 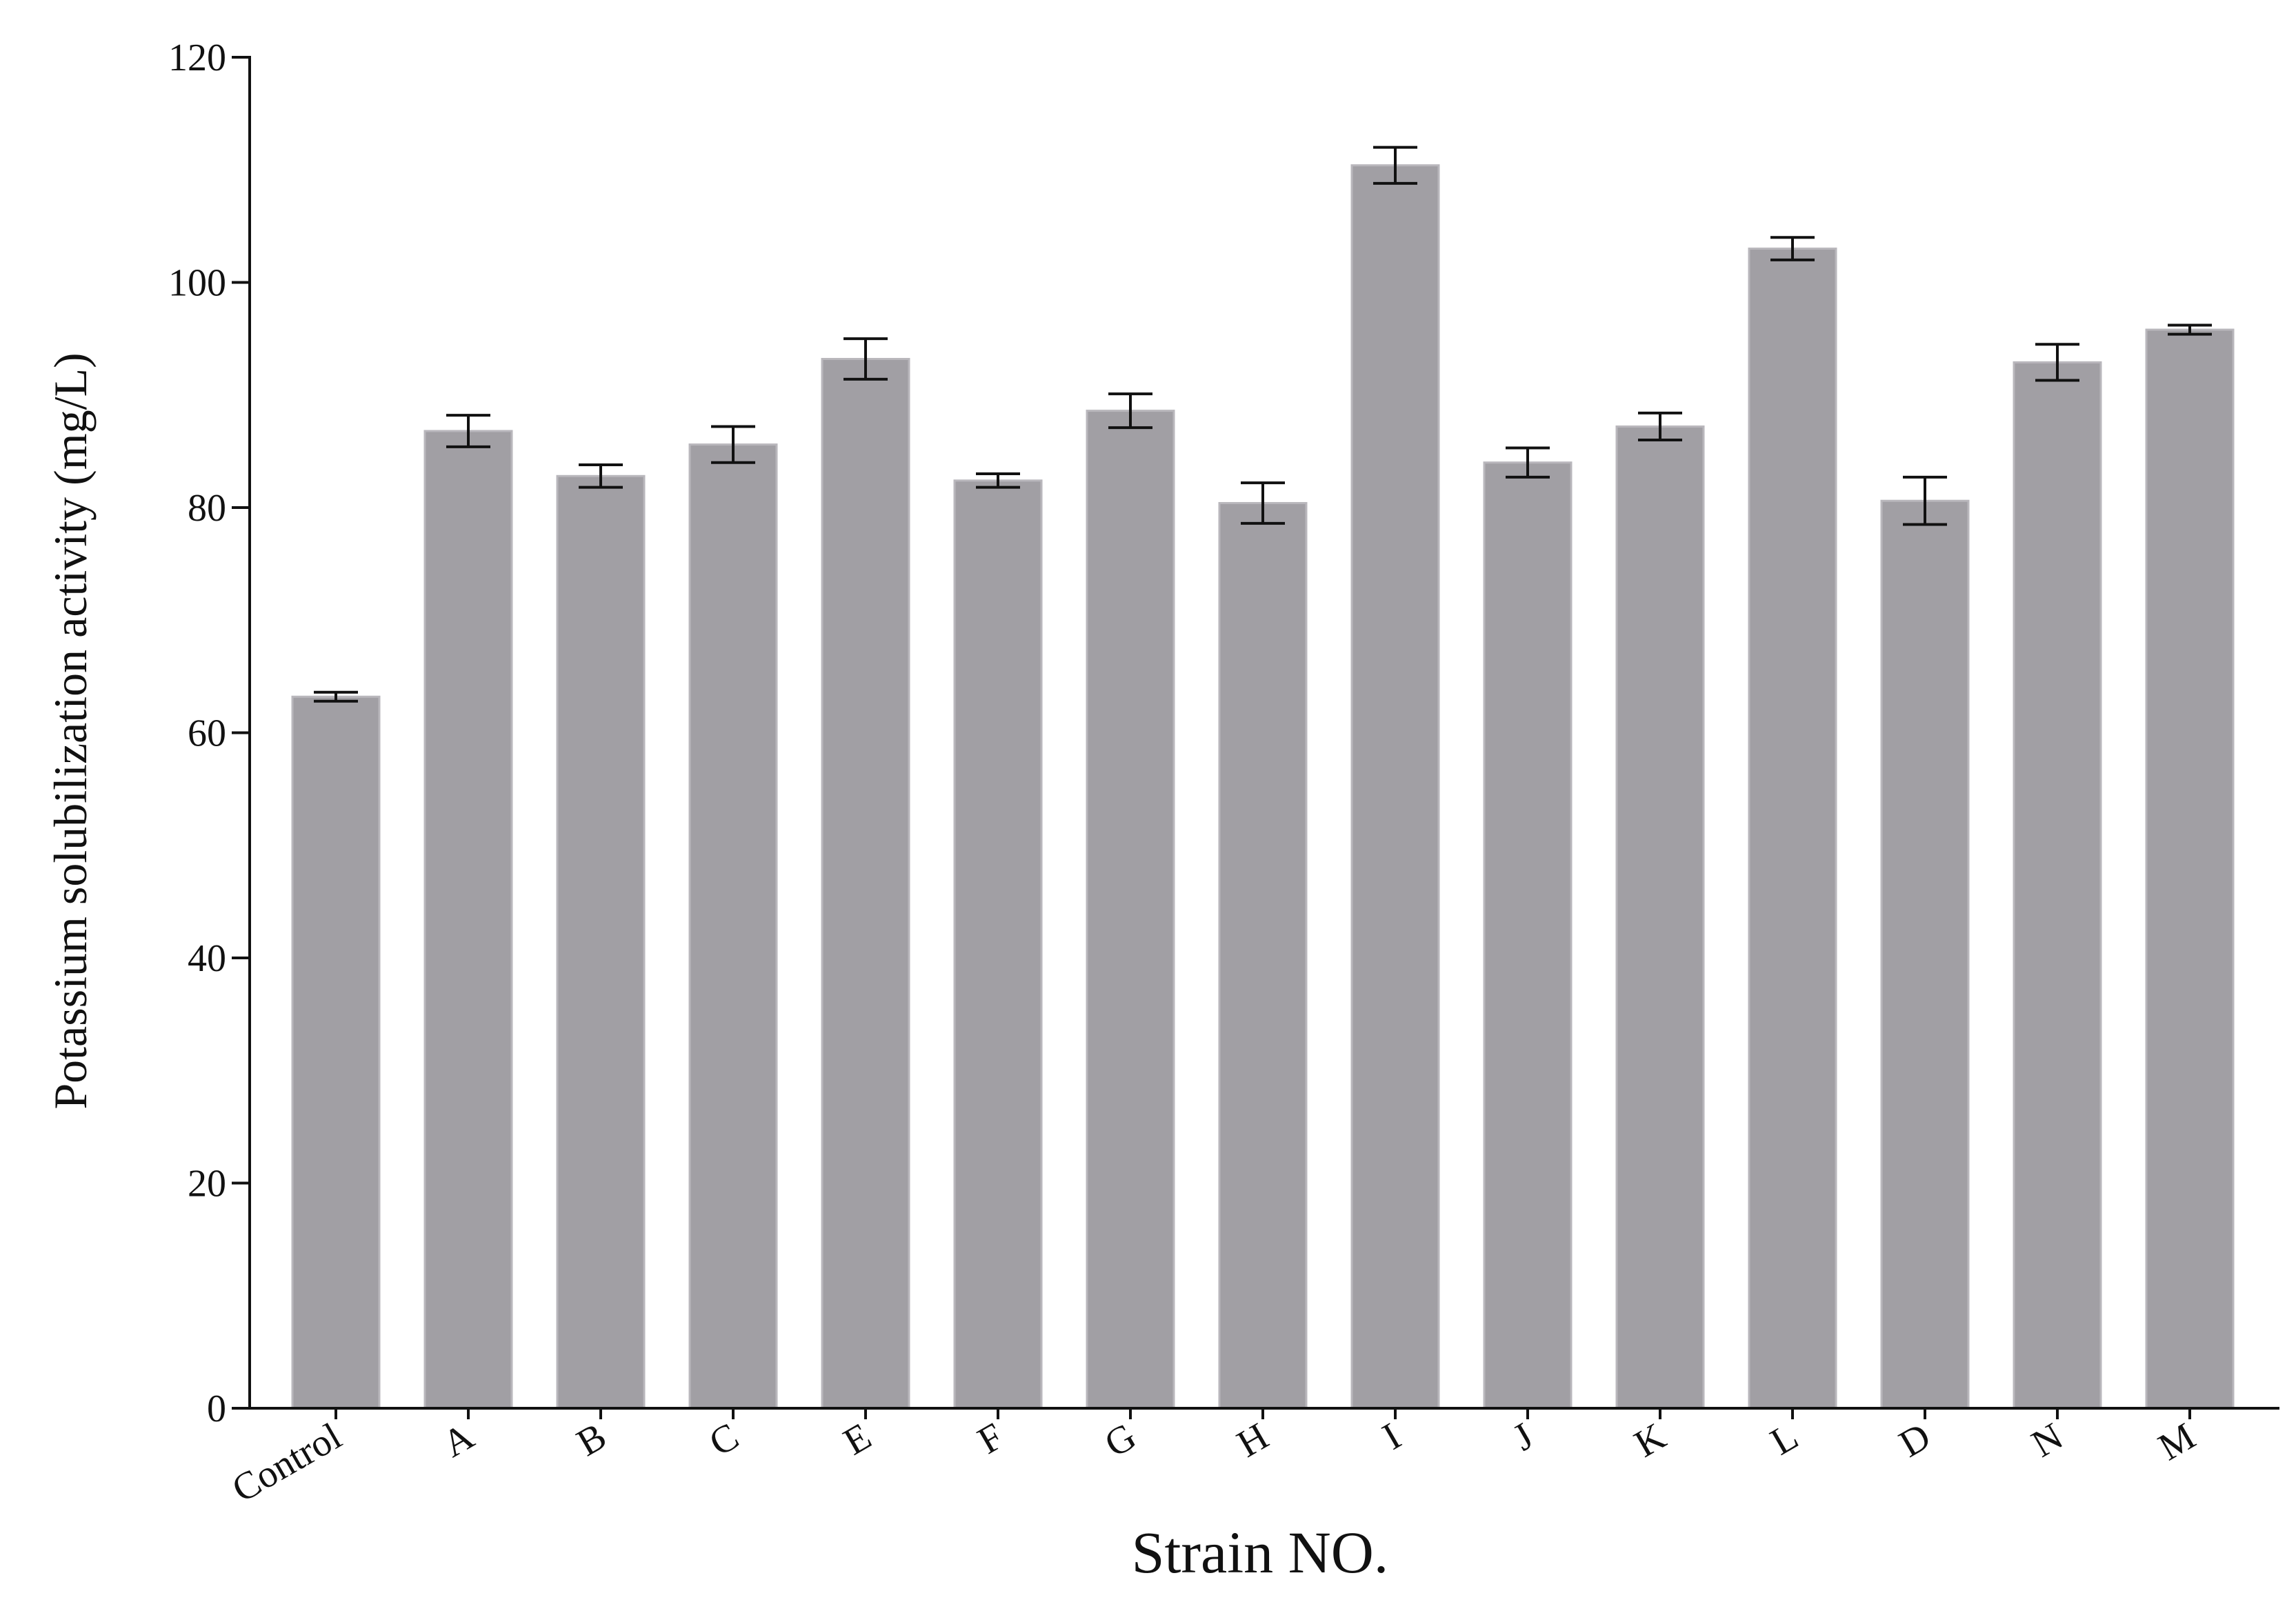 I want to click on x-tick-label-control: Control, so click(x=286, y=1463).